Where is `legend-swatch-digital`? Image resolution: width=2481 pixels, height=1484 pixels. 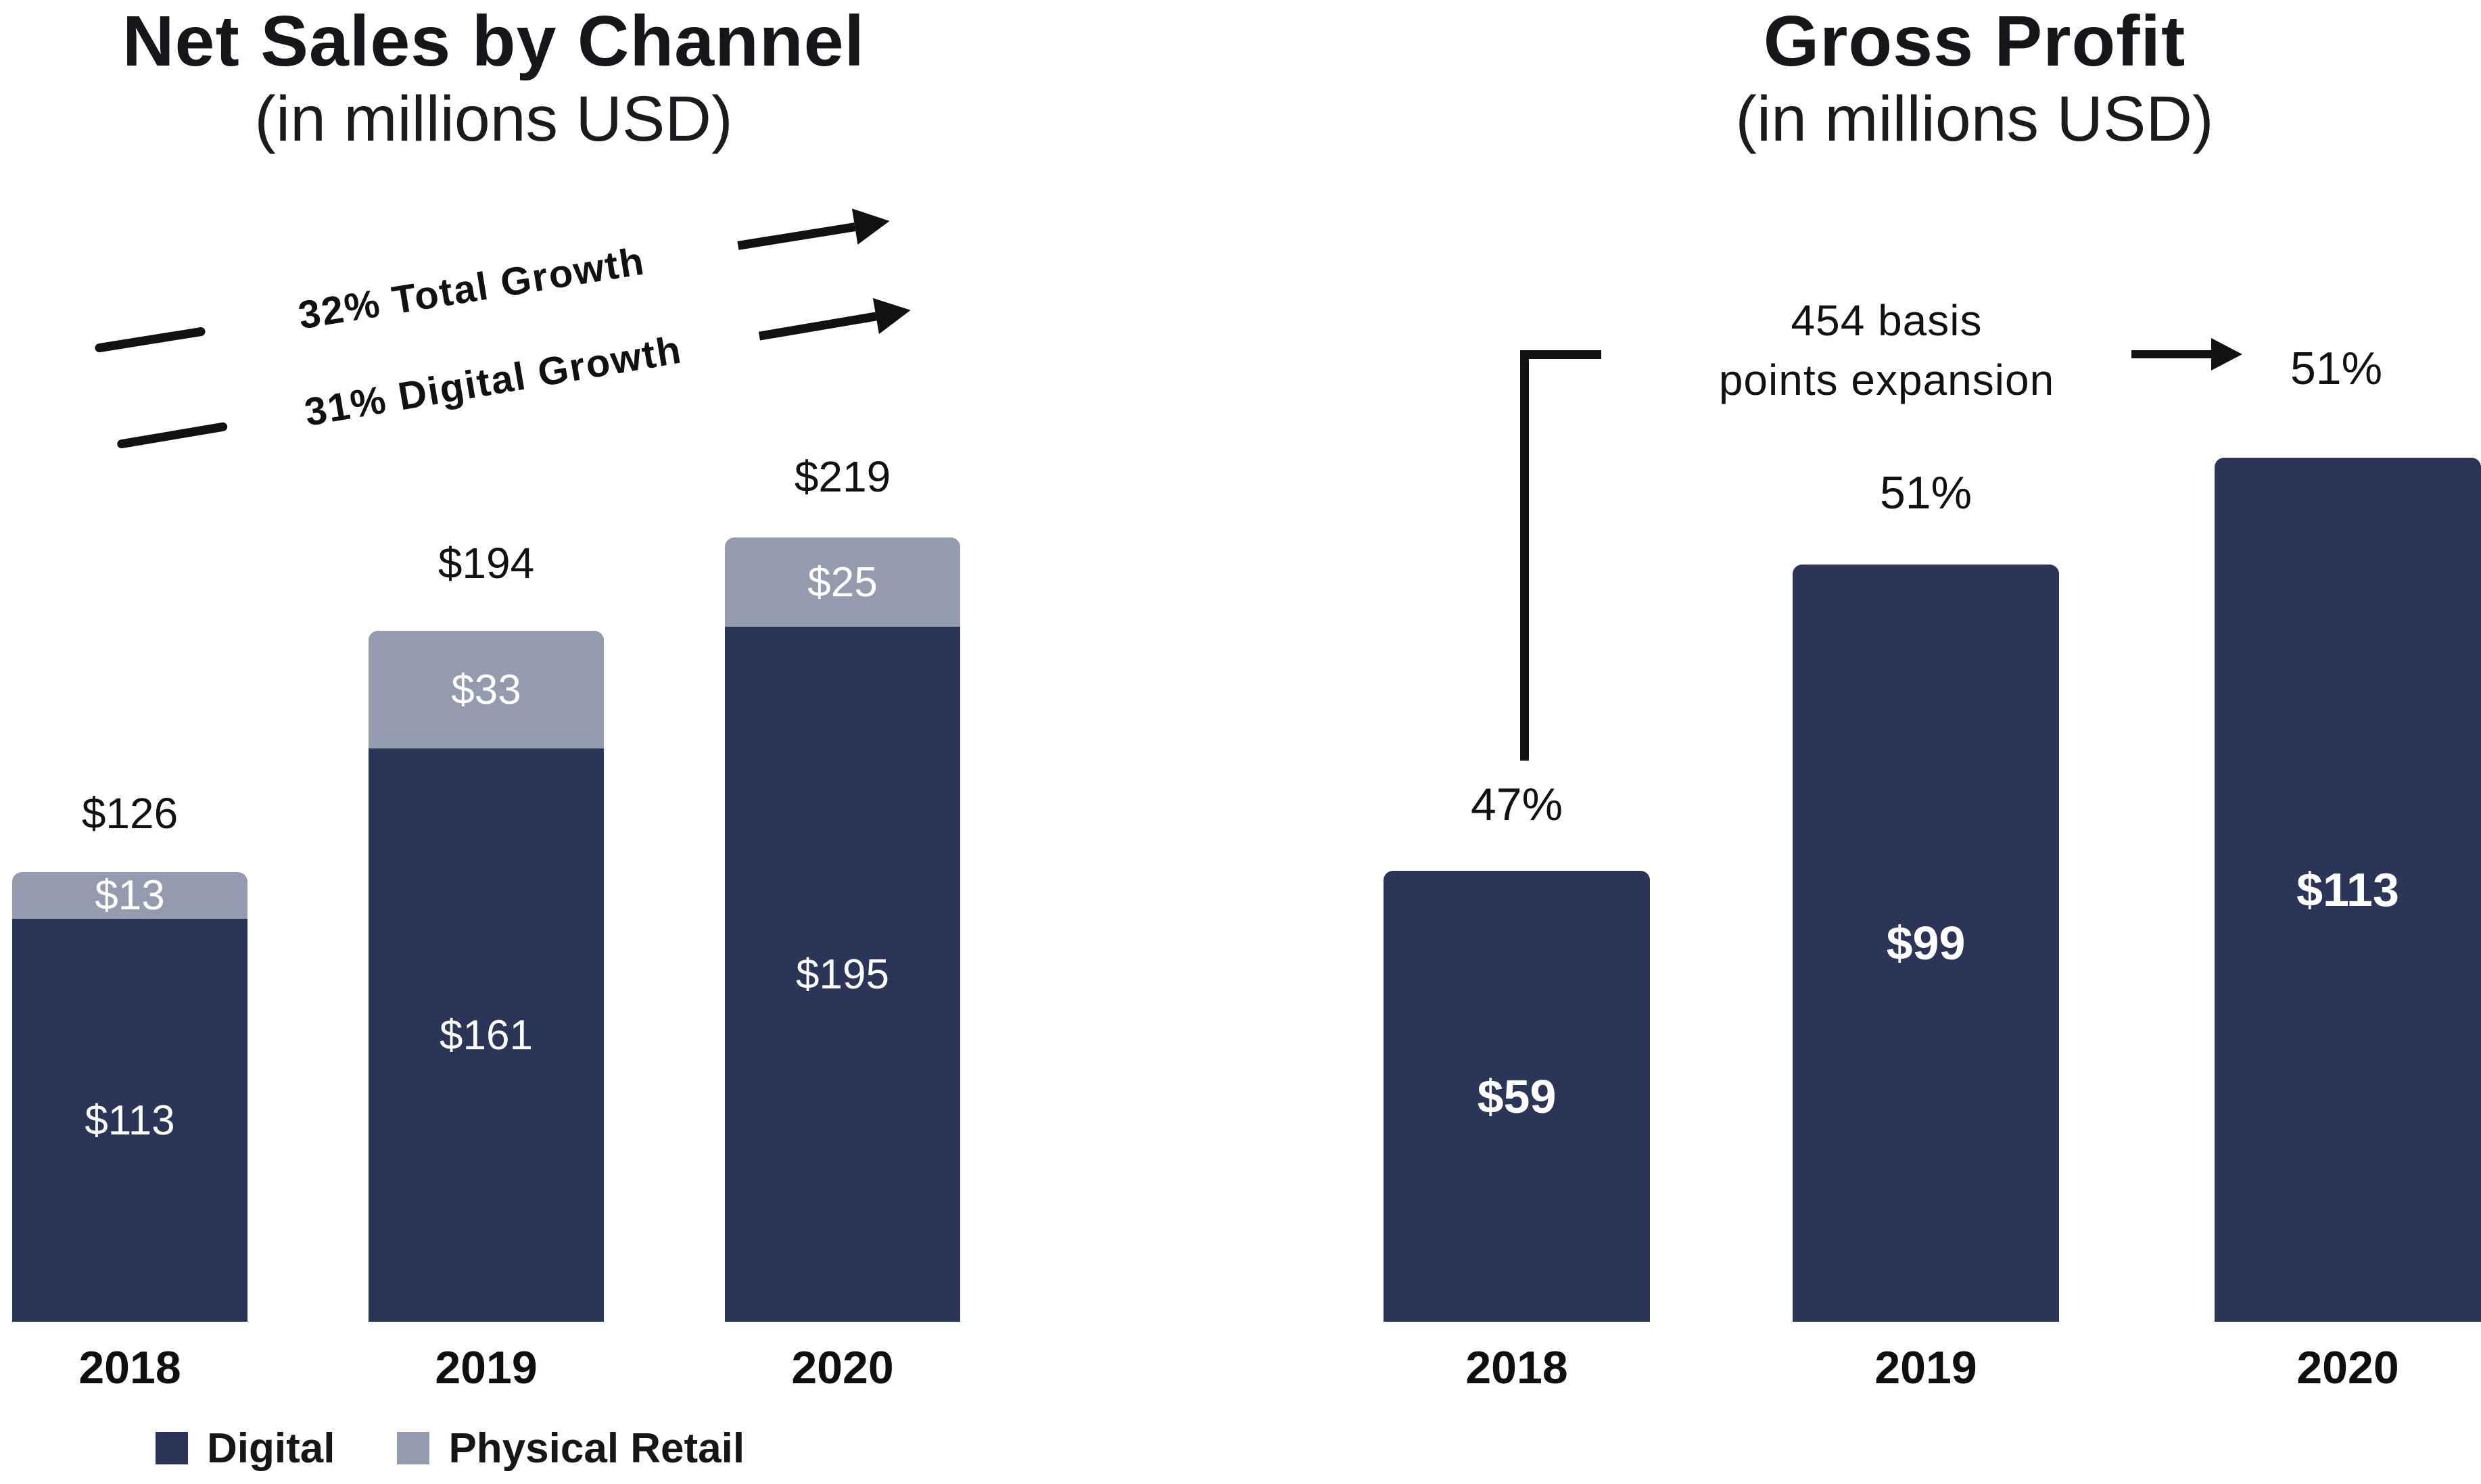
legend-swatch-digital is located at coordinates (172, 1448).